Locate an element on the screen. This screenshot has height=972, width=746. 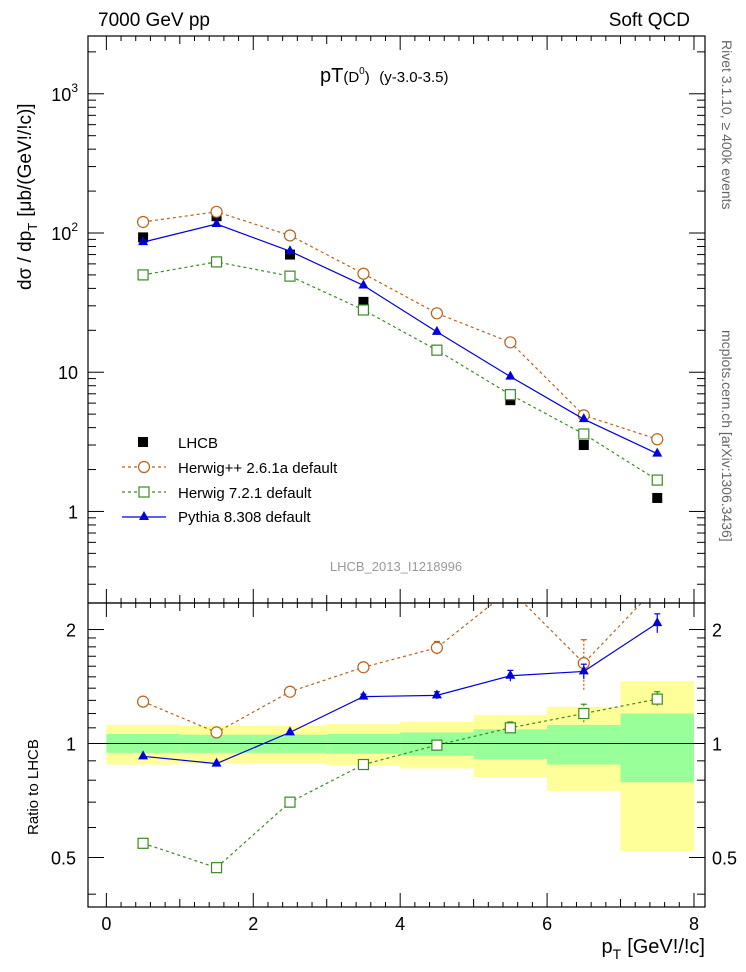
legend-label-herwig7: Herwig 7.2.1 default is located at coordinates (245, 493).